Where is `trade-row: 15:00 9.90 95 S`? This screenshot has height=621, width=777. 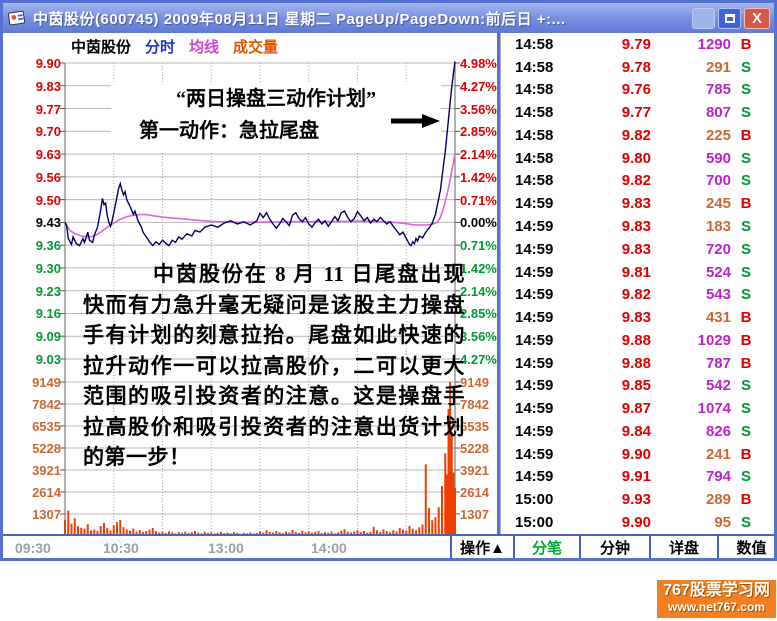 trade-row: 15:00 9.90 95 S is located at coordinates (637, 522).